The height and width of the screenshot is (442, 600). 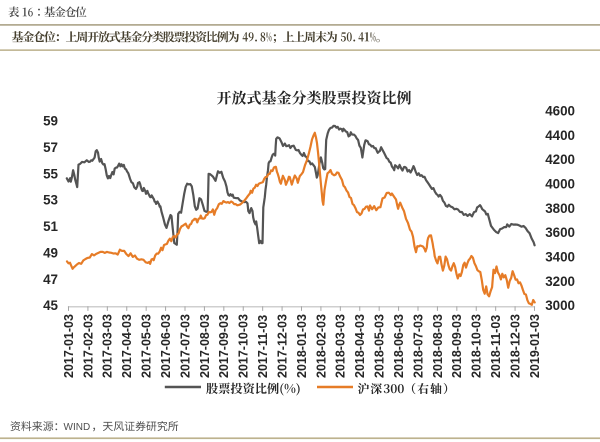 I want to click on svg-text: 2018-06-03, so click(x=399, y=346).